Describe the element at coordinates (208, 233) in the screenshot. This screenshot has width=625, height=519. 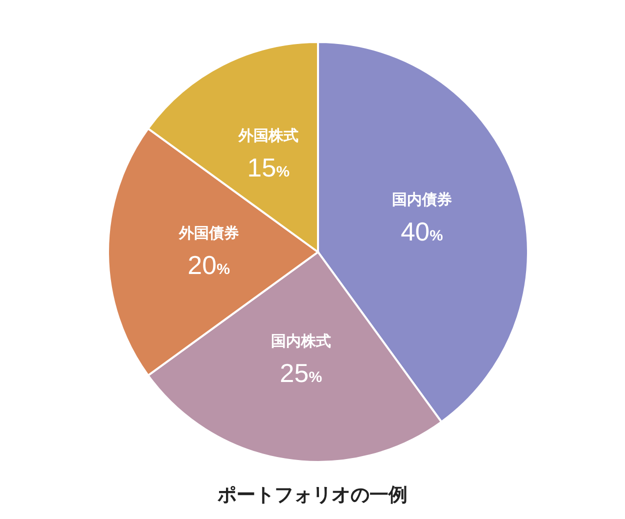
I see `slice-label: 外国債券` at that location.